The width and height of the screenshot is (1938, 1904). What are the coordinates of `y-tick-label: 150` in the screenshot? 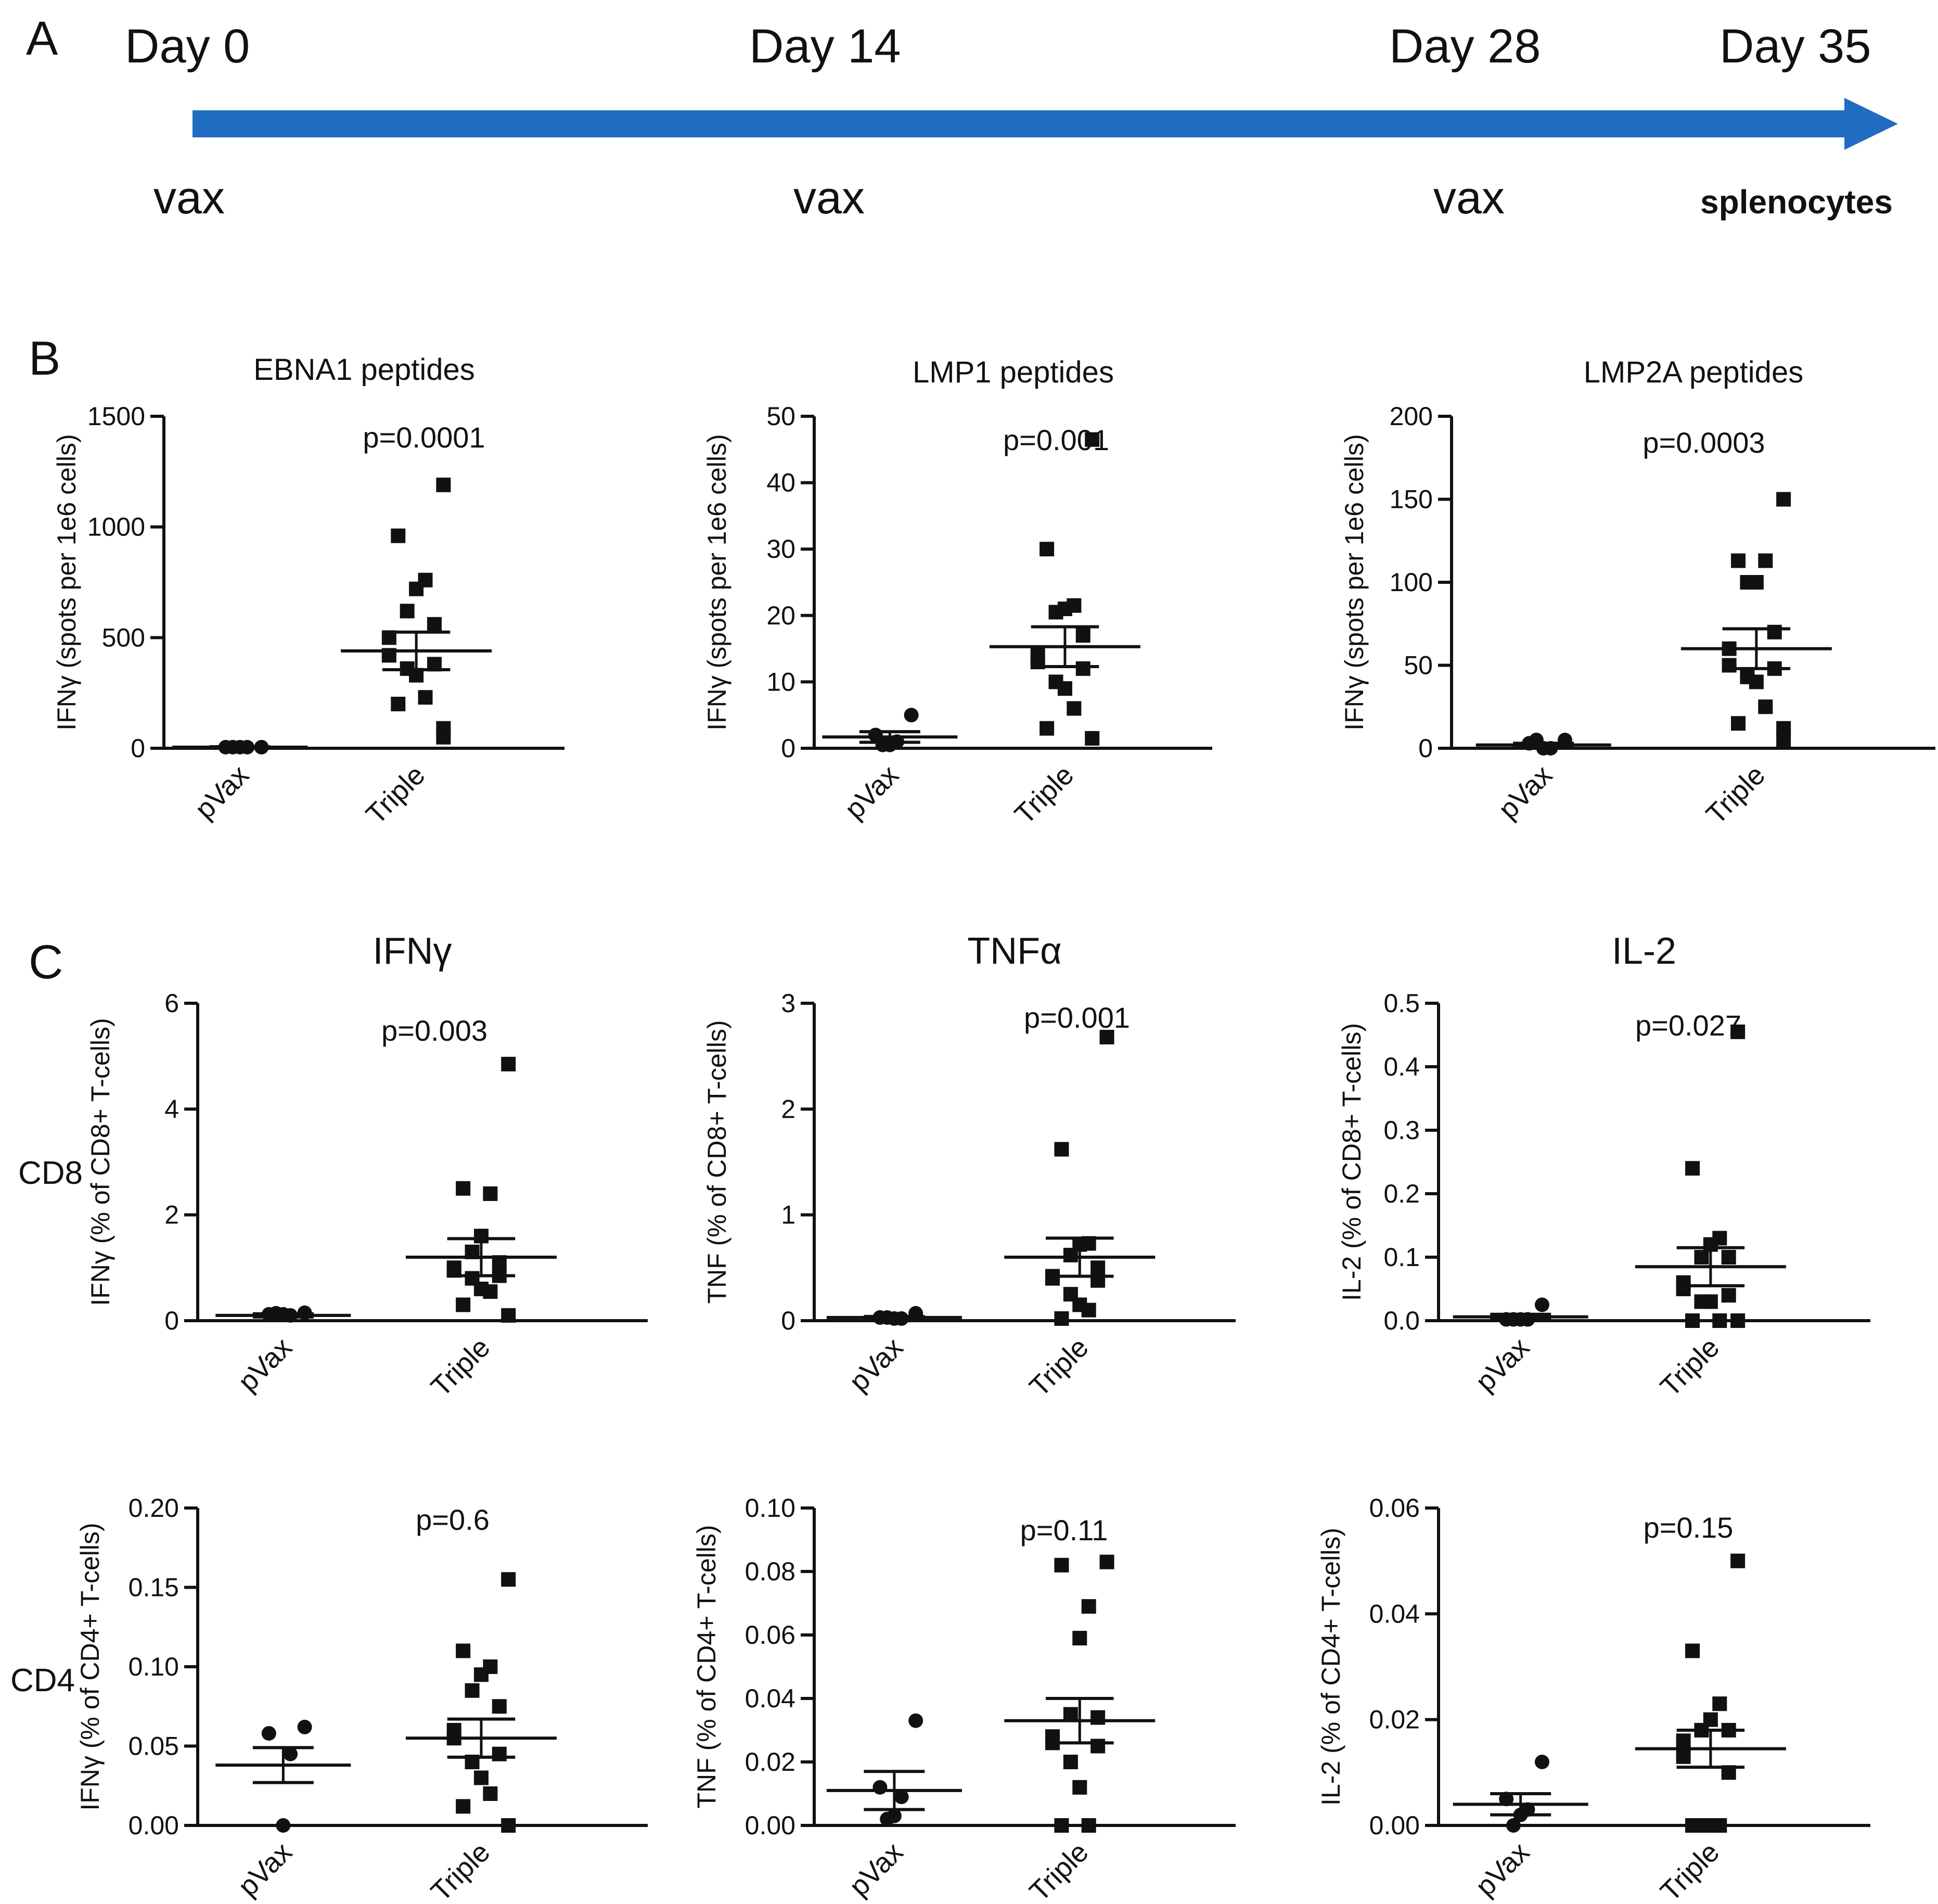 It's located at (1411, 499).